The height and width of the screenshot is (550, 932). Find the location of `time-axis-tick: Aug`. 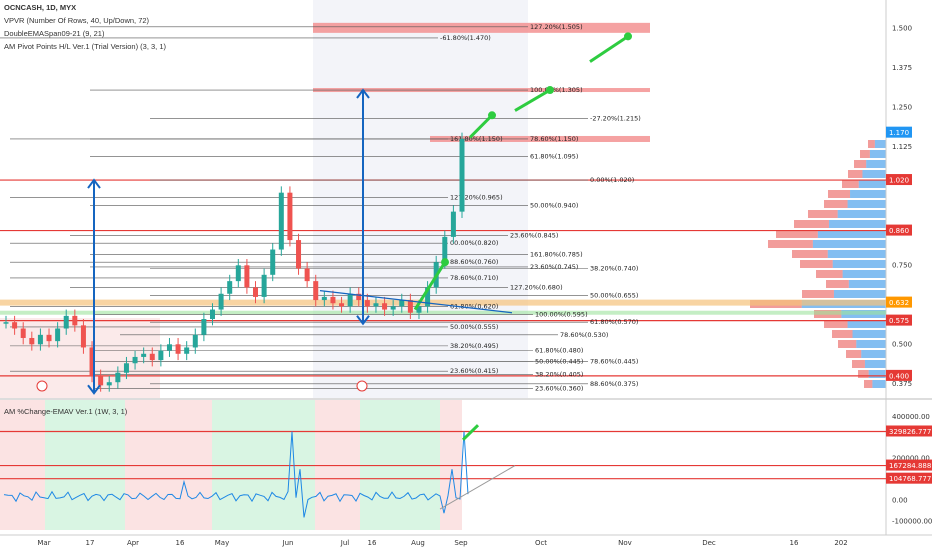

time-axis-tick: Aug is located at coordinates (418, 543).